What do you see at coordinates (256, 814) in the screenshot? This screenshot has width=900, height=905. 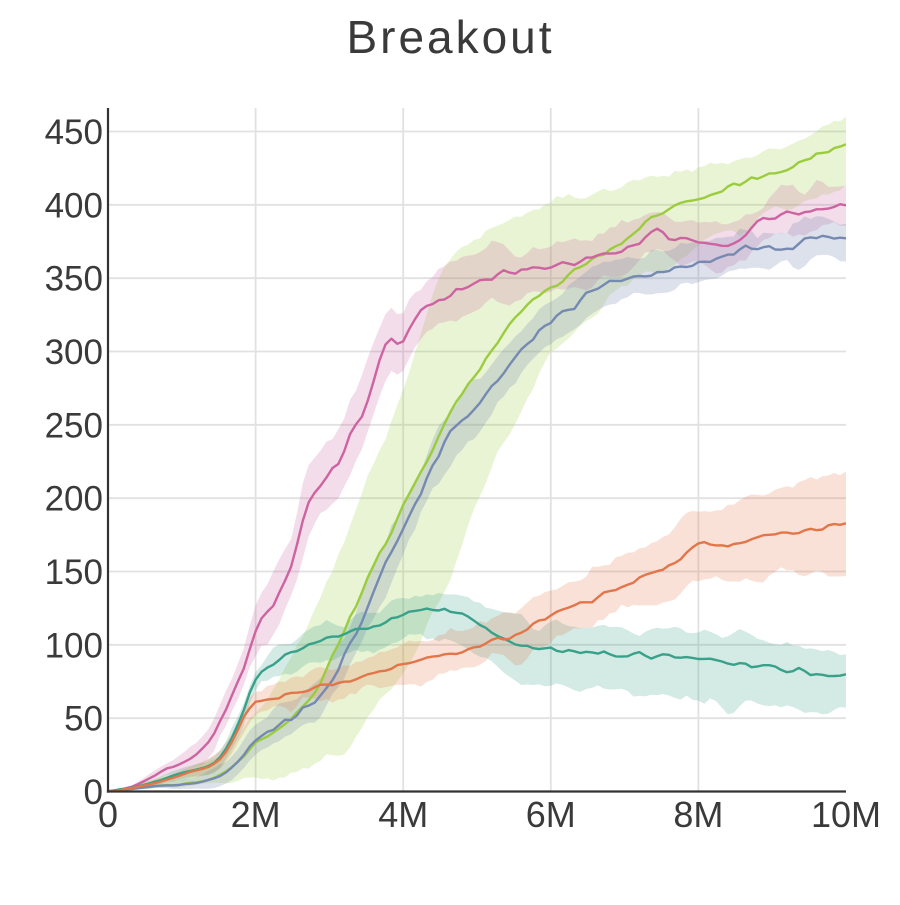 I see `svg-text: 2M` at bounding box center [256, 814].